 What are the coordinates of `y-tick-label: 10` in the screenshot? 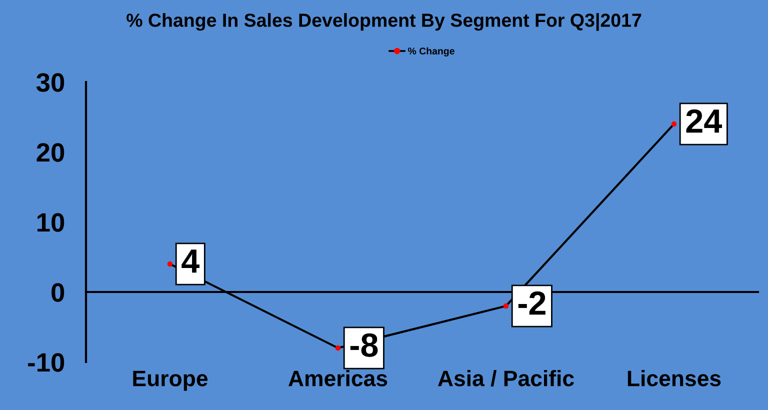 It's located at (50, 222).